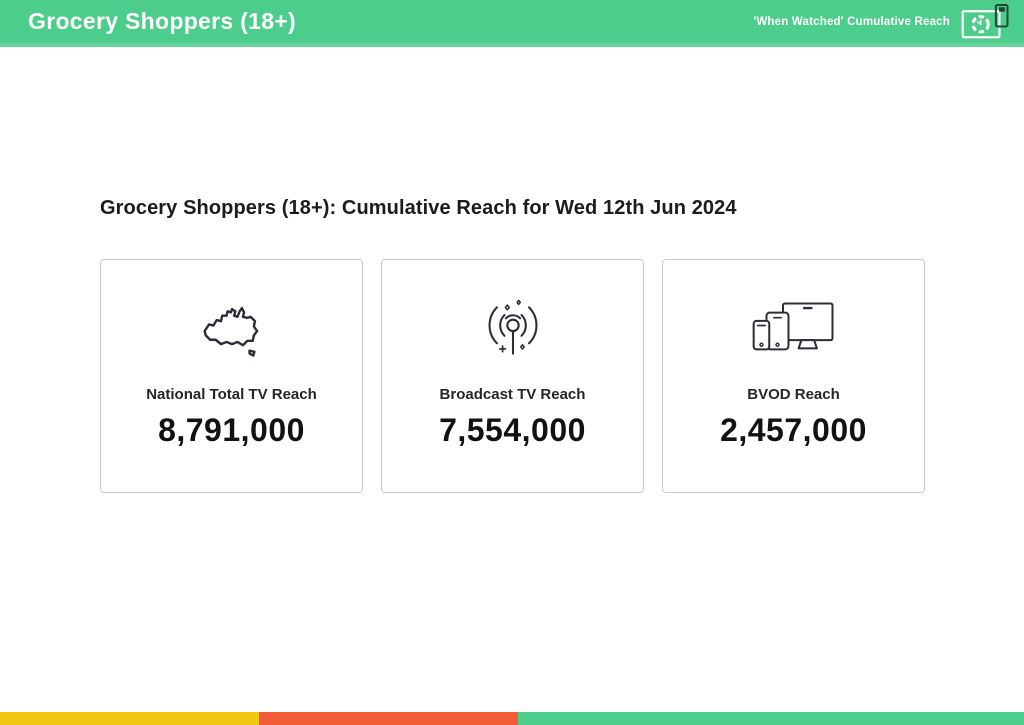 The width and height of the screenshot is (1024, 725). I want to click on kpi-card-broadcast-tv: Broadcast TV Reach 7,554,000, so click(512, 376).